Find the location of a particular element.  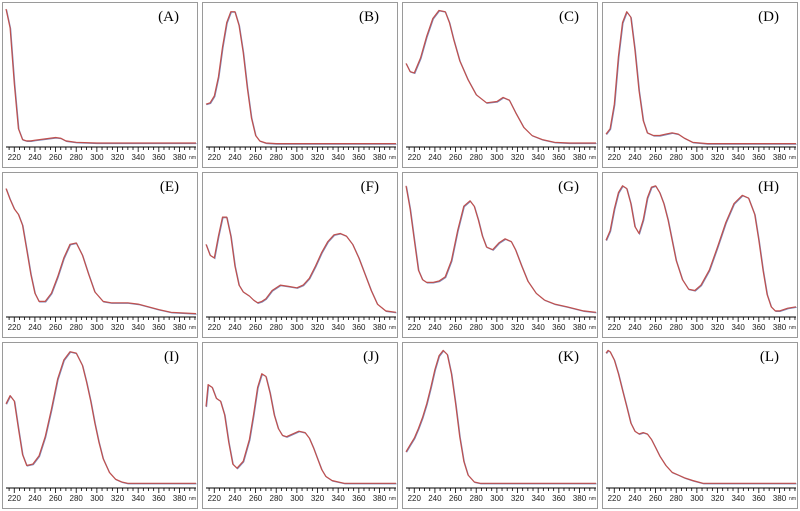

spectrum-panel: 220 240 260 280 300 320 340 360 380 nm (E) is located at coordinates (100, 255).